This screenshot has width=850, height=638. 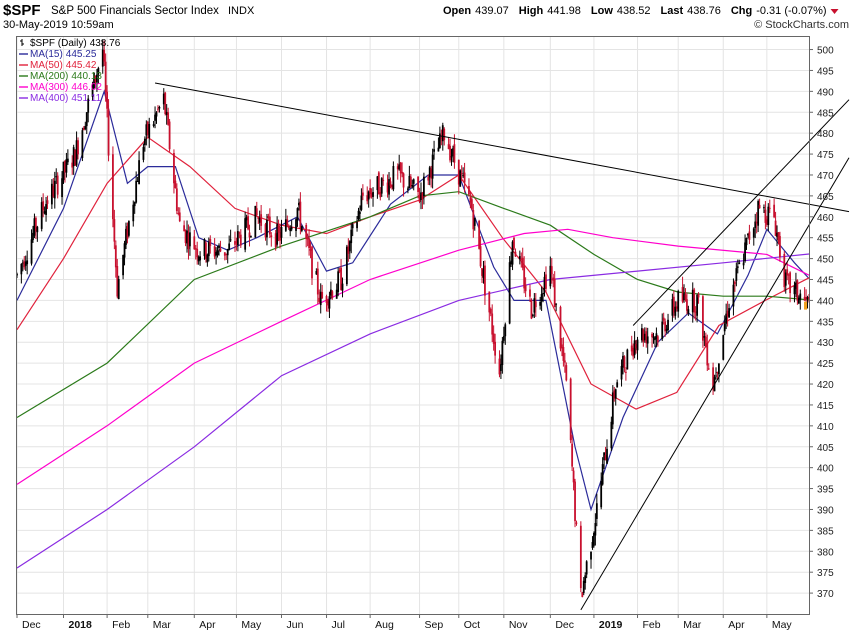 I want to click on y-tick-label: 405, so click(x=825, y=448).